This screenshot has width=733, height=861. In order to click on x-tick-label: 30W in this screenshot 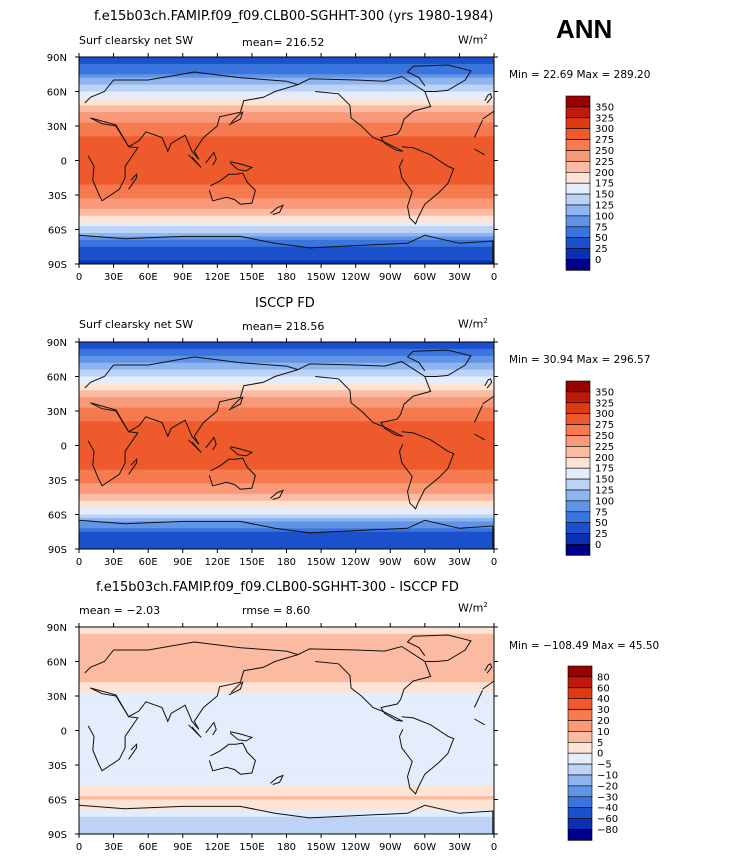, I will do `click(459, 562)`.